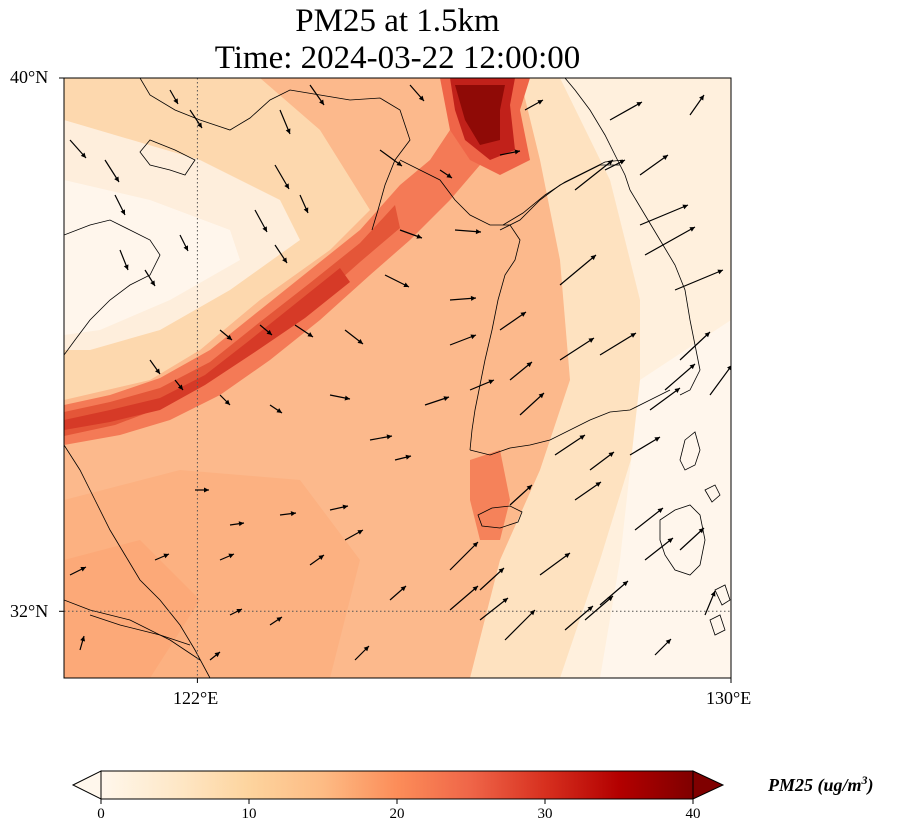  I want to click on colorbar-label-exponent: 3, so click(864, 780).